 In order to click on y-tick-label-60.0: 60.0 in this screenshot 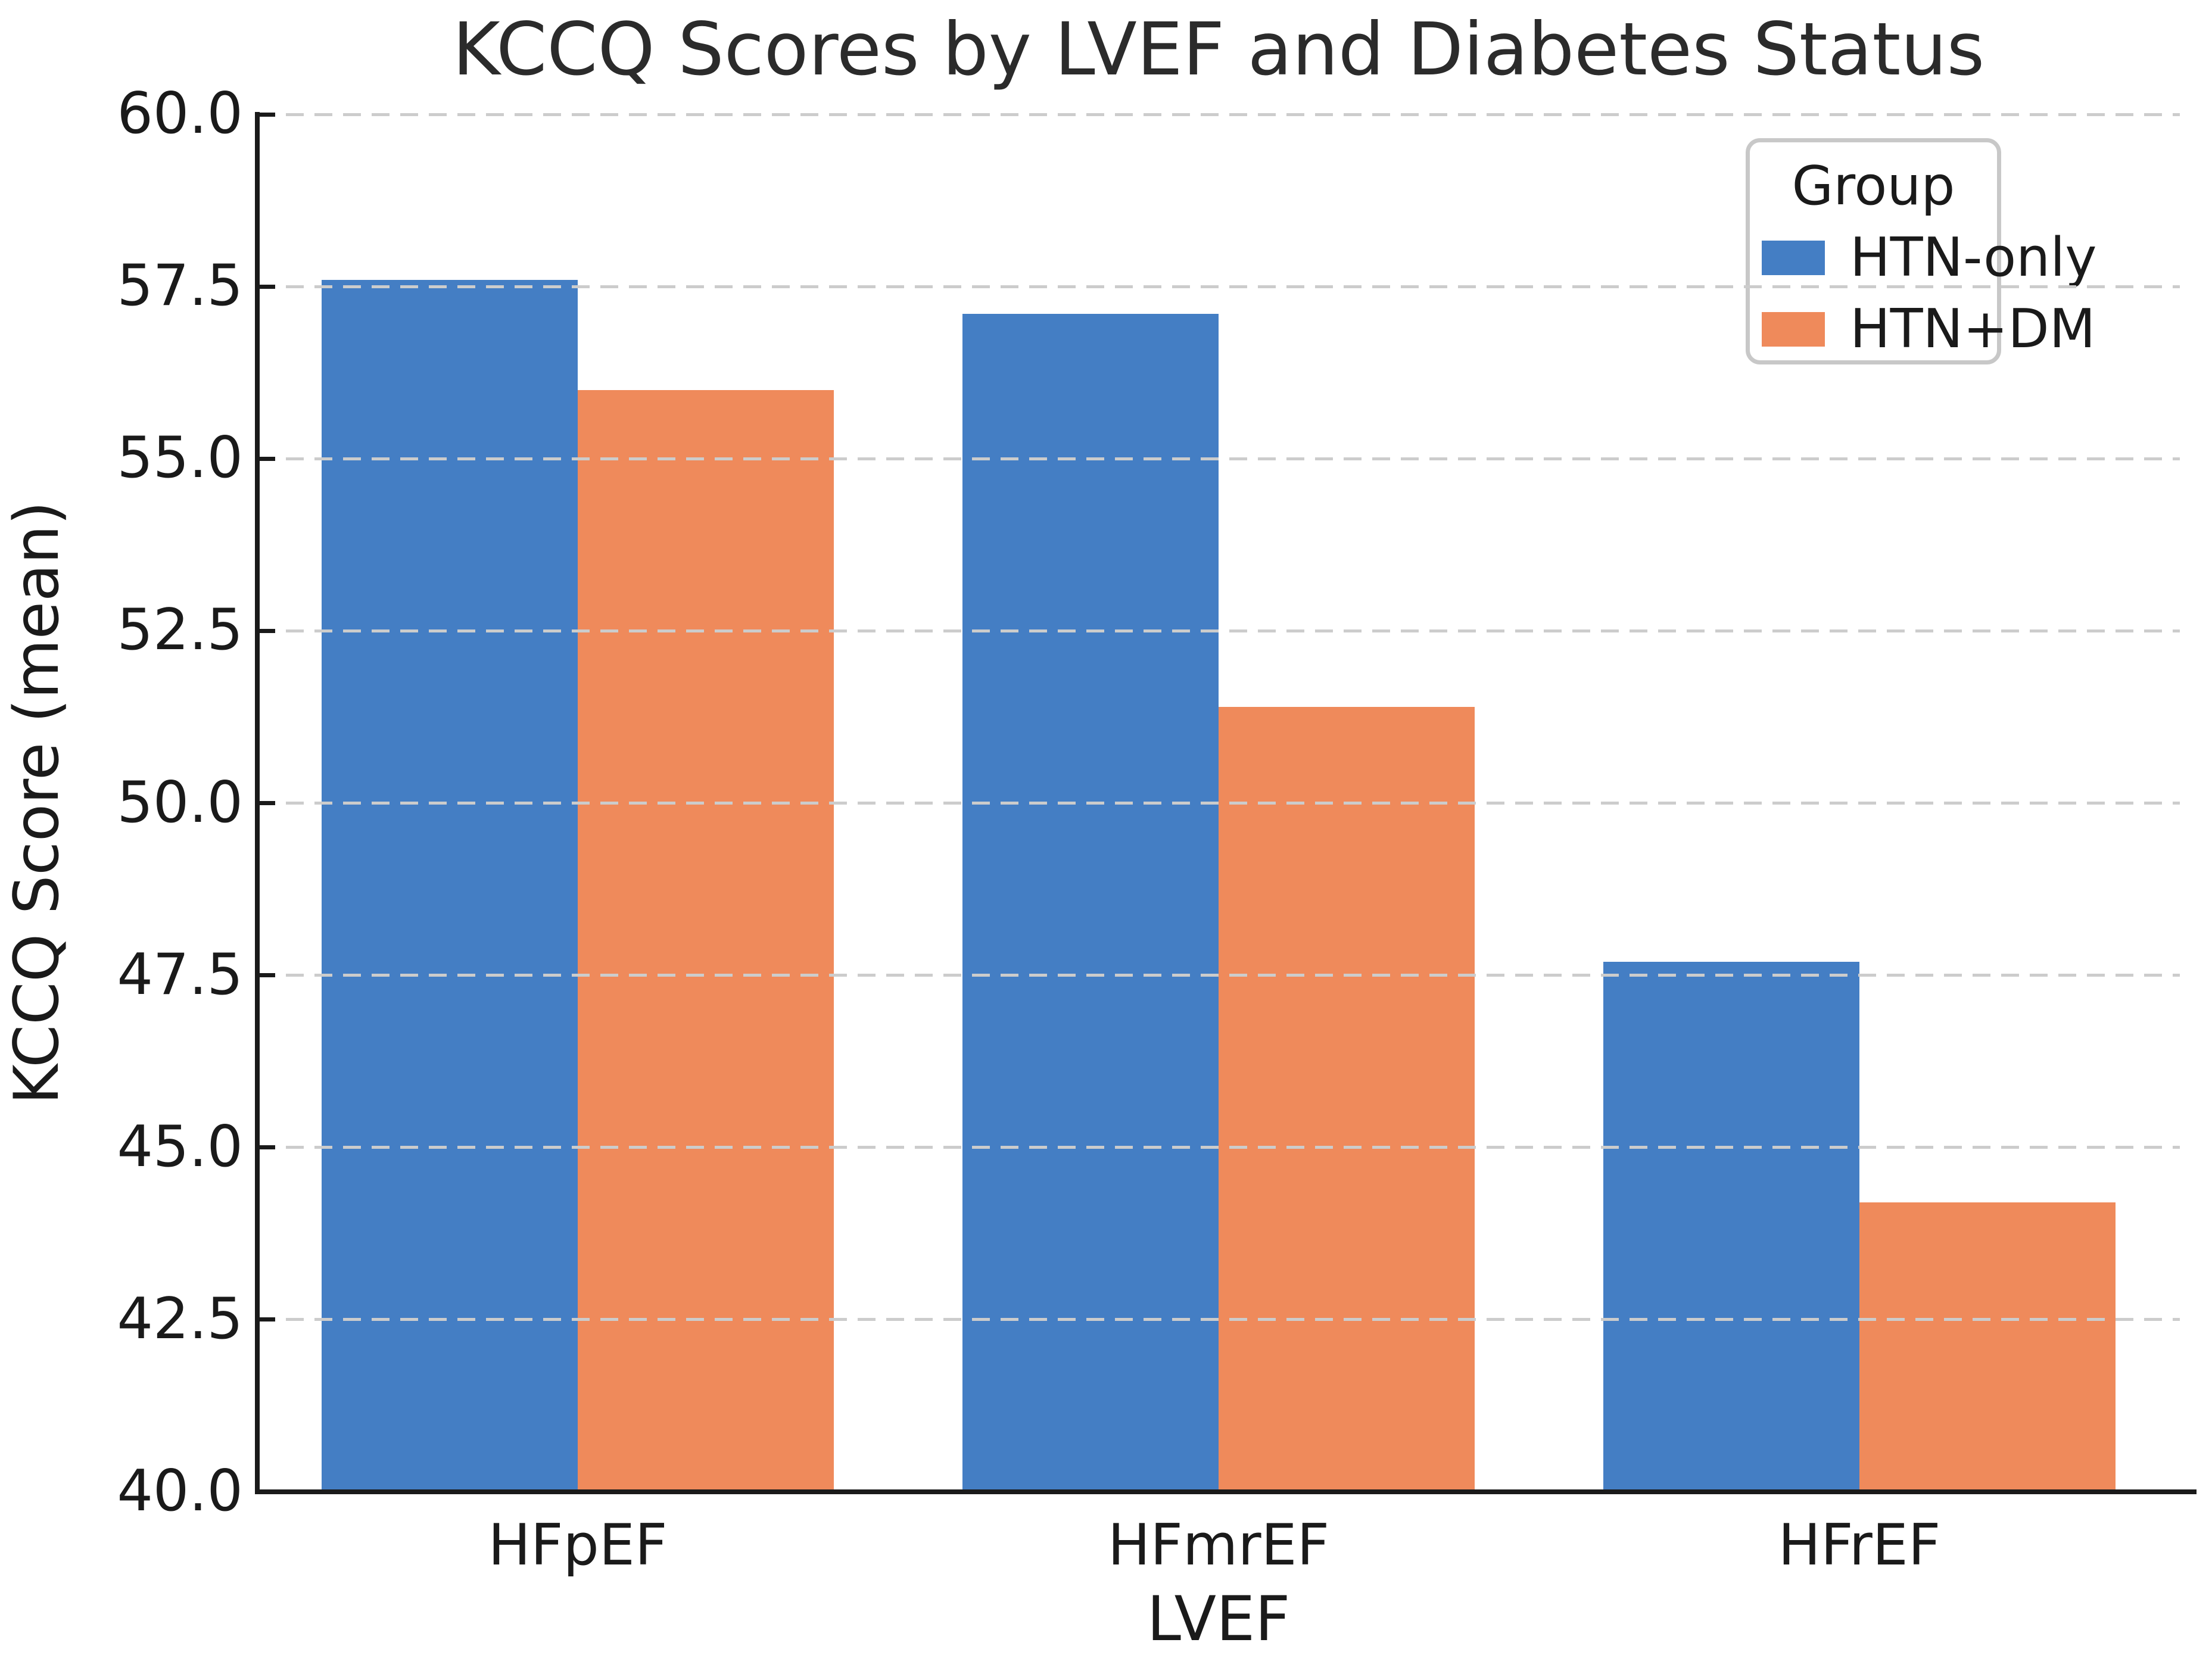, I will do `click(180, 114)`.